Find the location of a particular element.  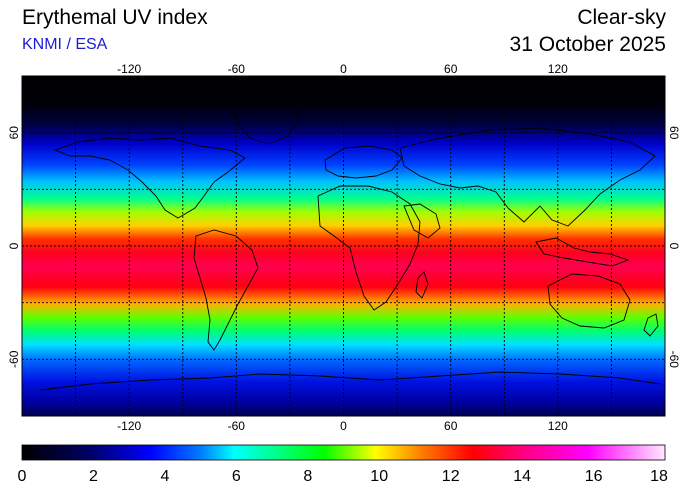

coast-arabia is located at coordinates (422, 221).